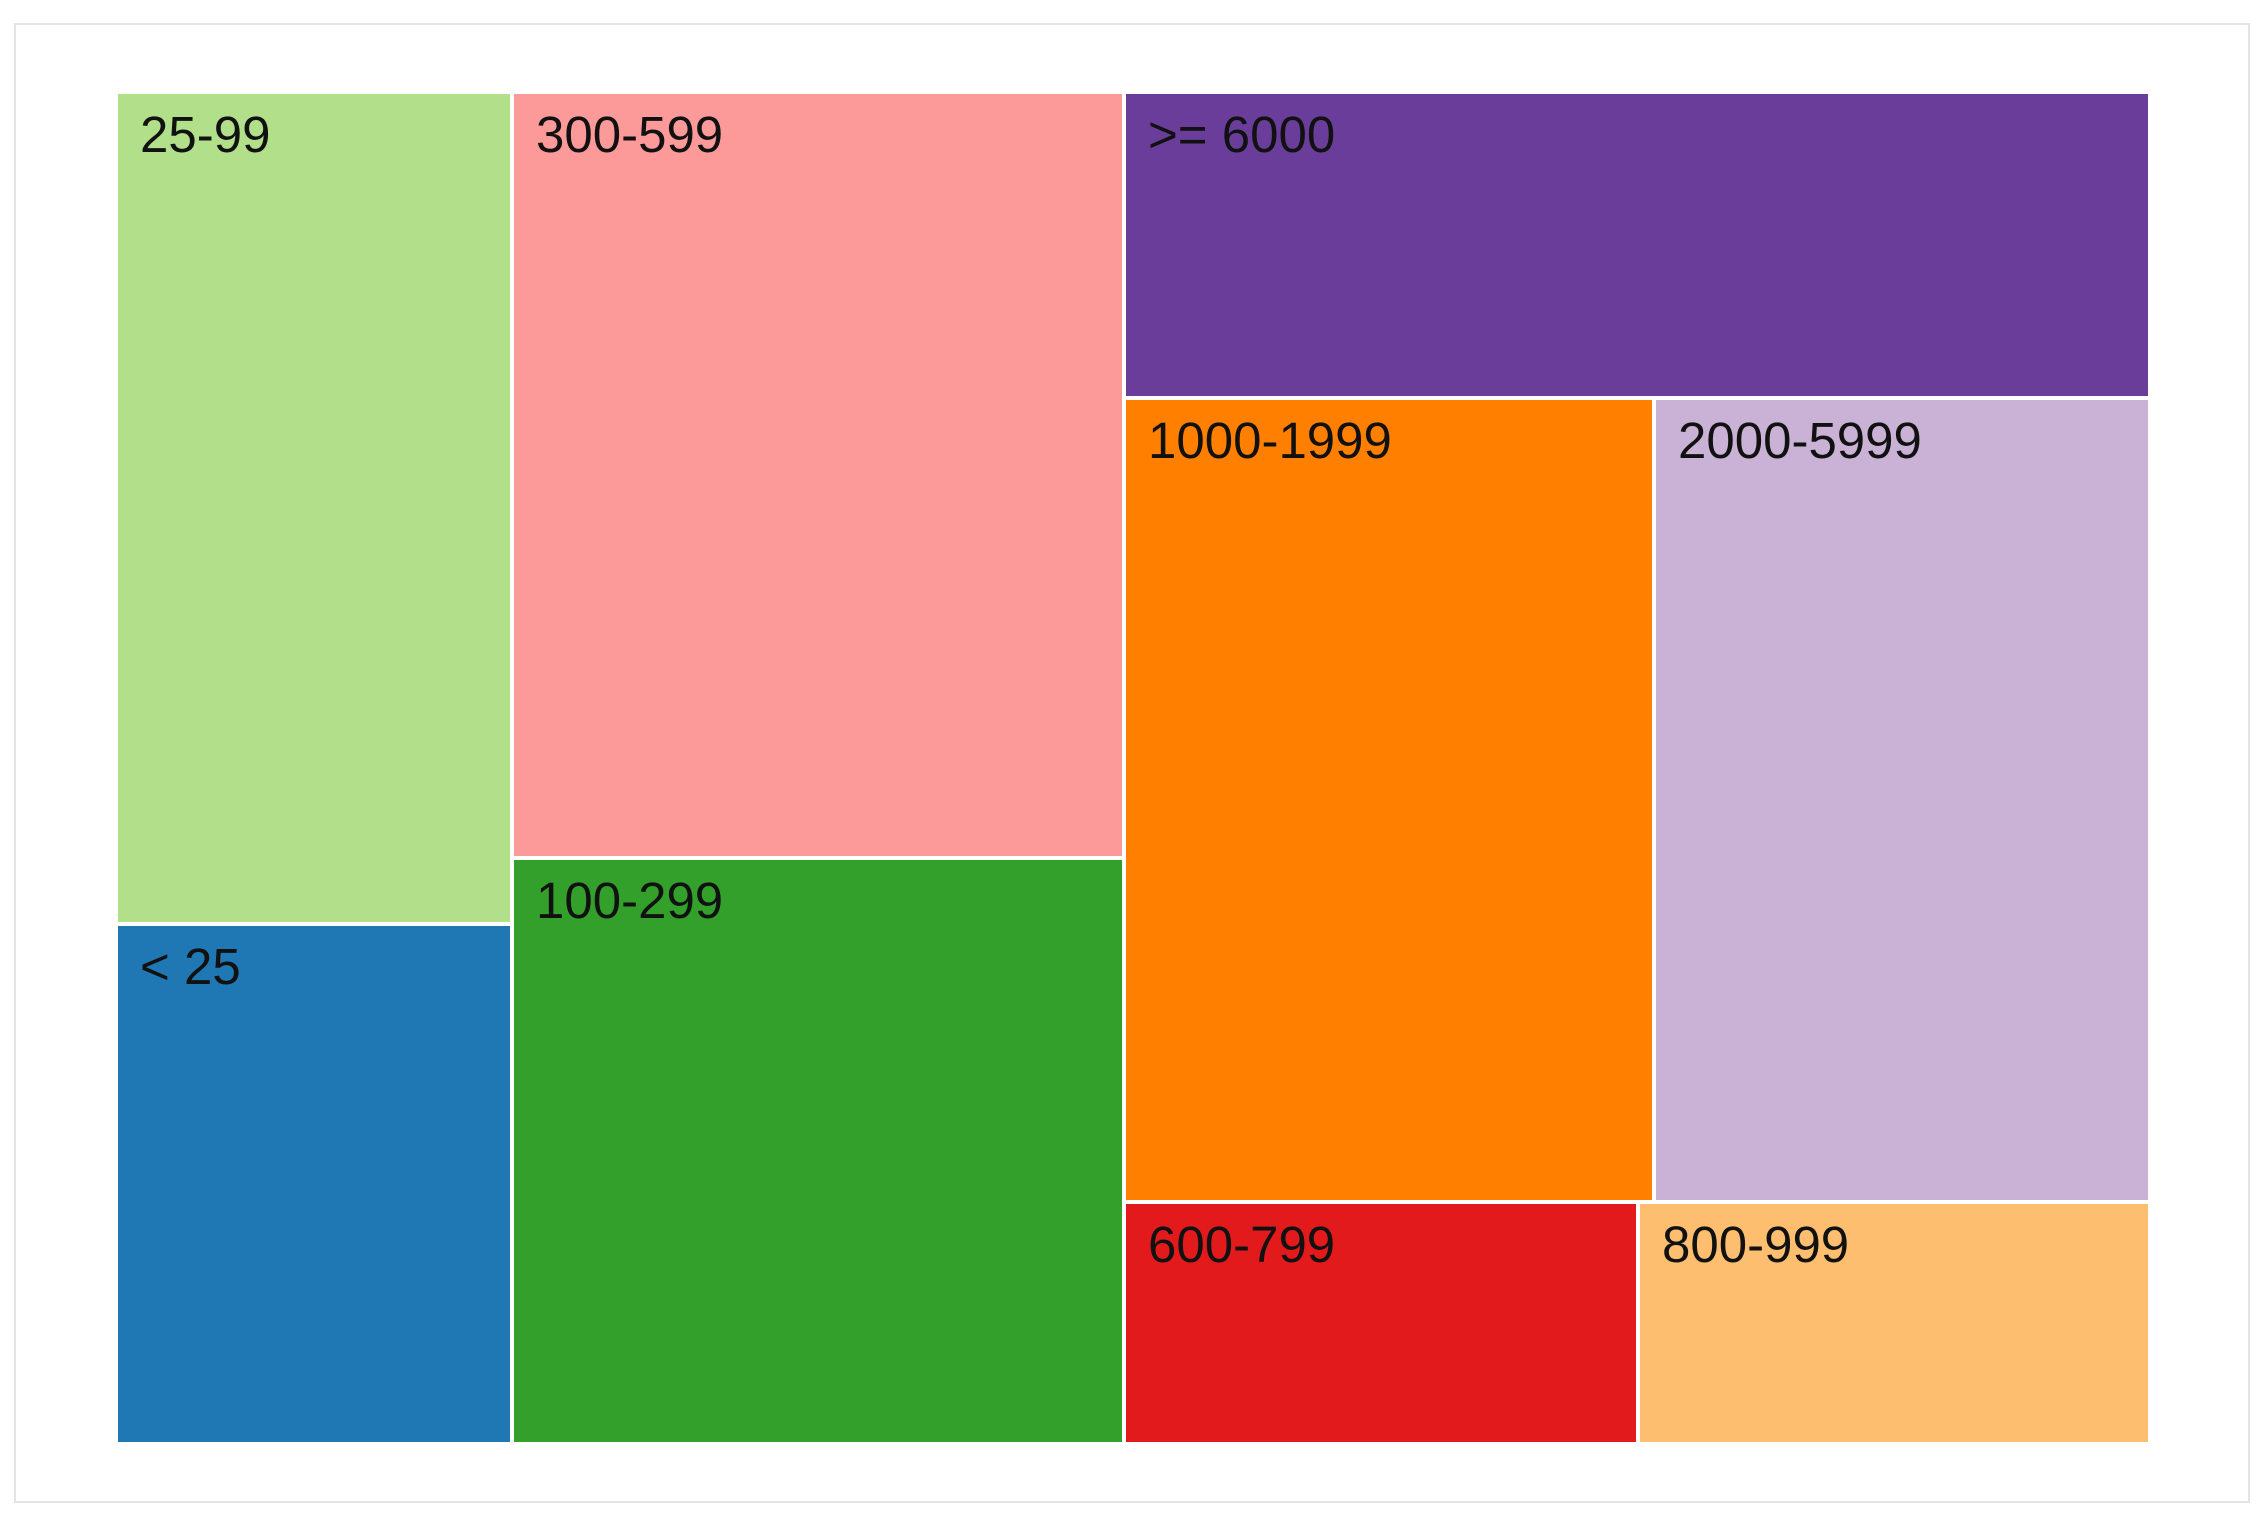  What do you see at coordinates (190, 966) in the screenshot?
I see `treemap-label: < 25` at bounding box center [190, 966].